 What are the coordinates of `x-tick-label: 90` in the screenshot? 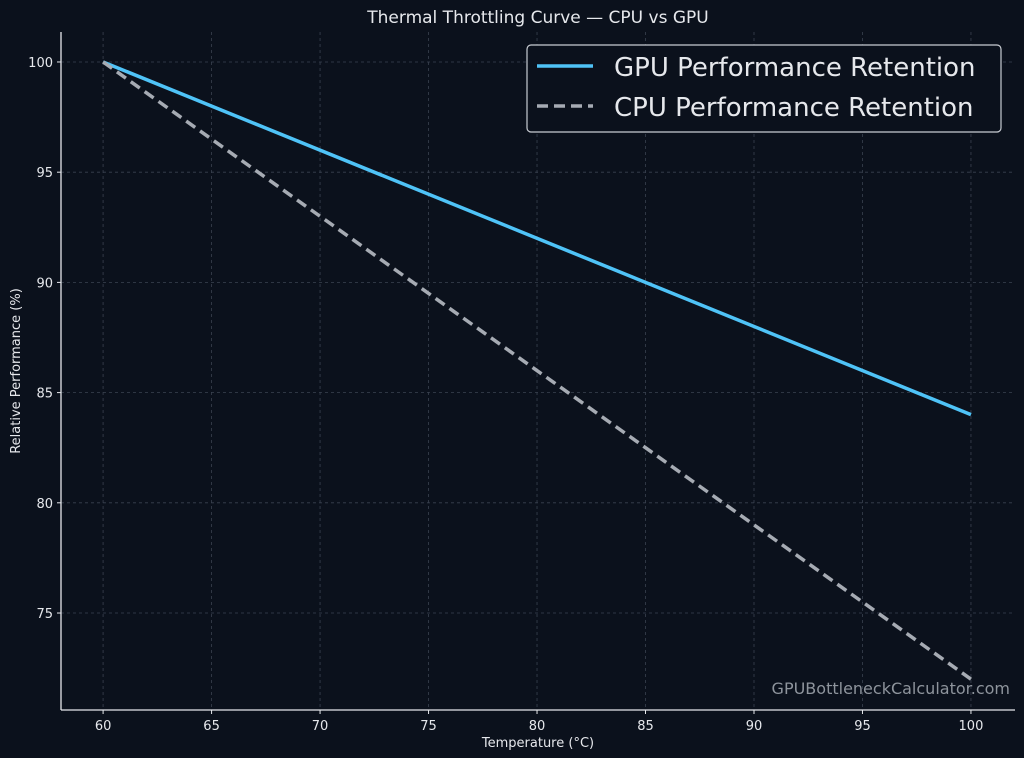 It's located at (754, 726).